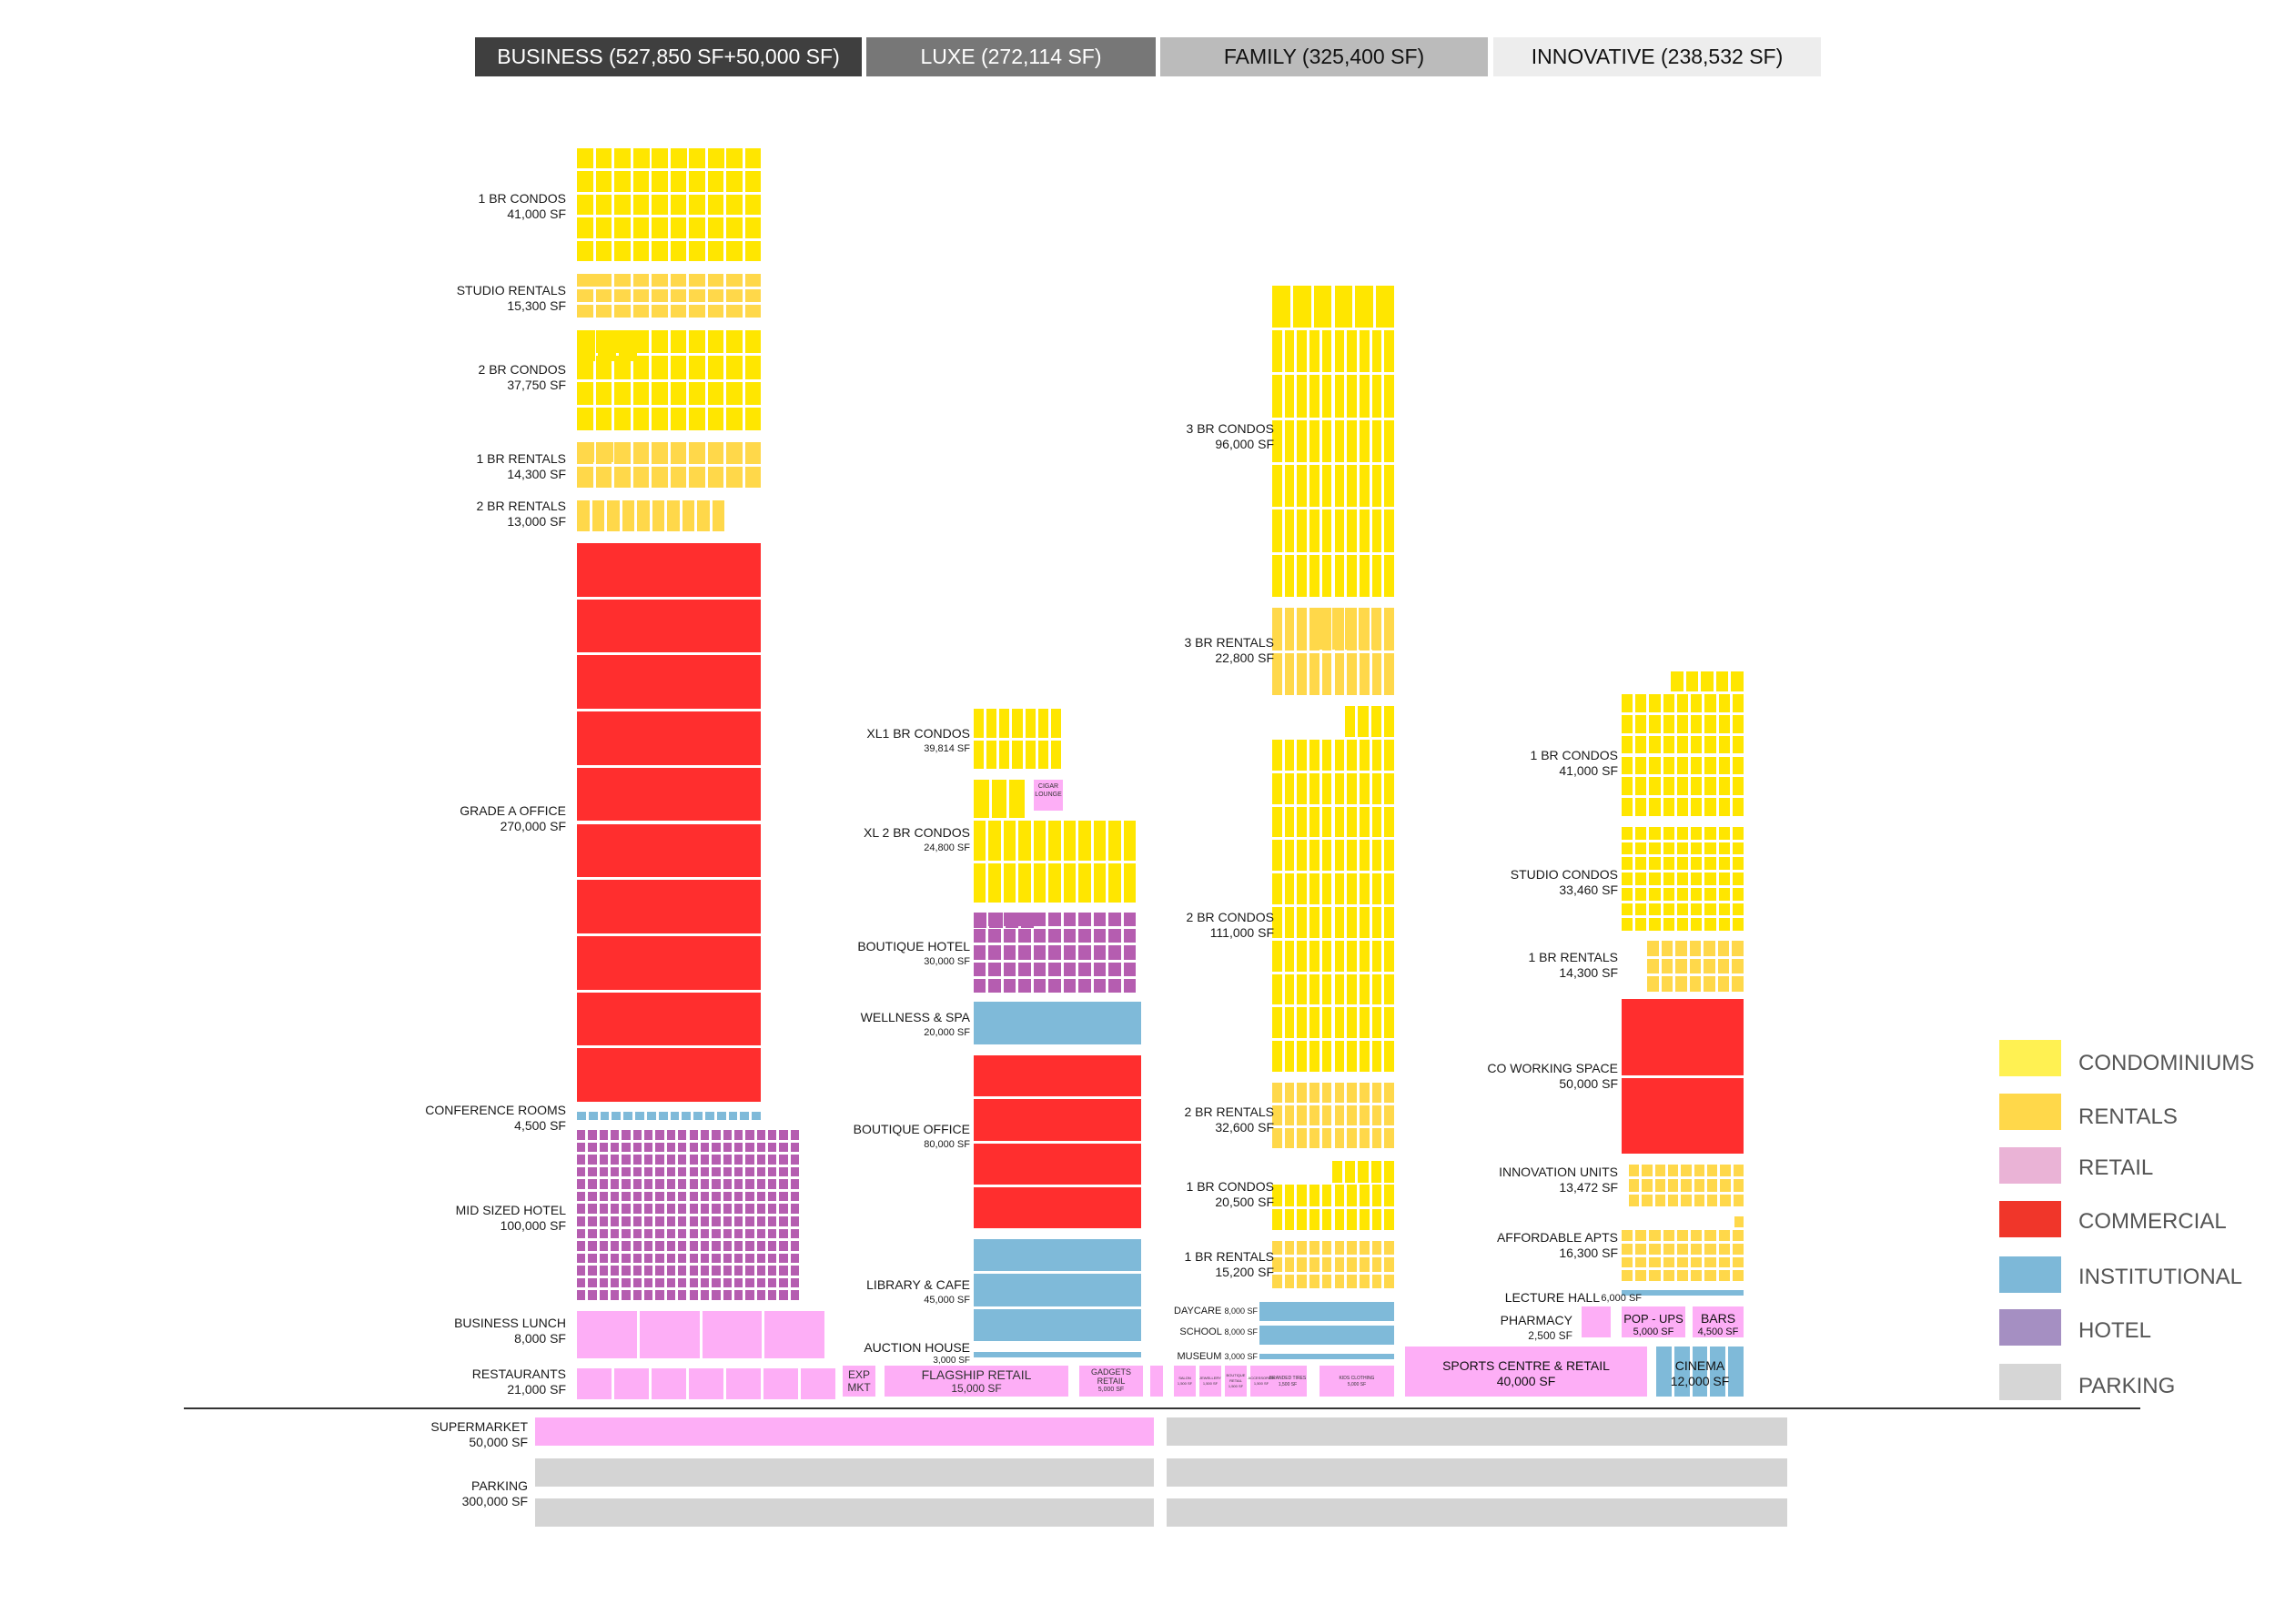 The height and width of the screenshot is (1624, 2275). Describe the element at coordinates (1111, 1381) in the screenshot. I see `label-luxe-gadgets-retail: GADGETS RETAIL 5,000 SF` at that location.